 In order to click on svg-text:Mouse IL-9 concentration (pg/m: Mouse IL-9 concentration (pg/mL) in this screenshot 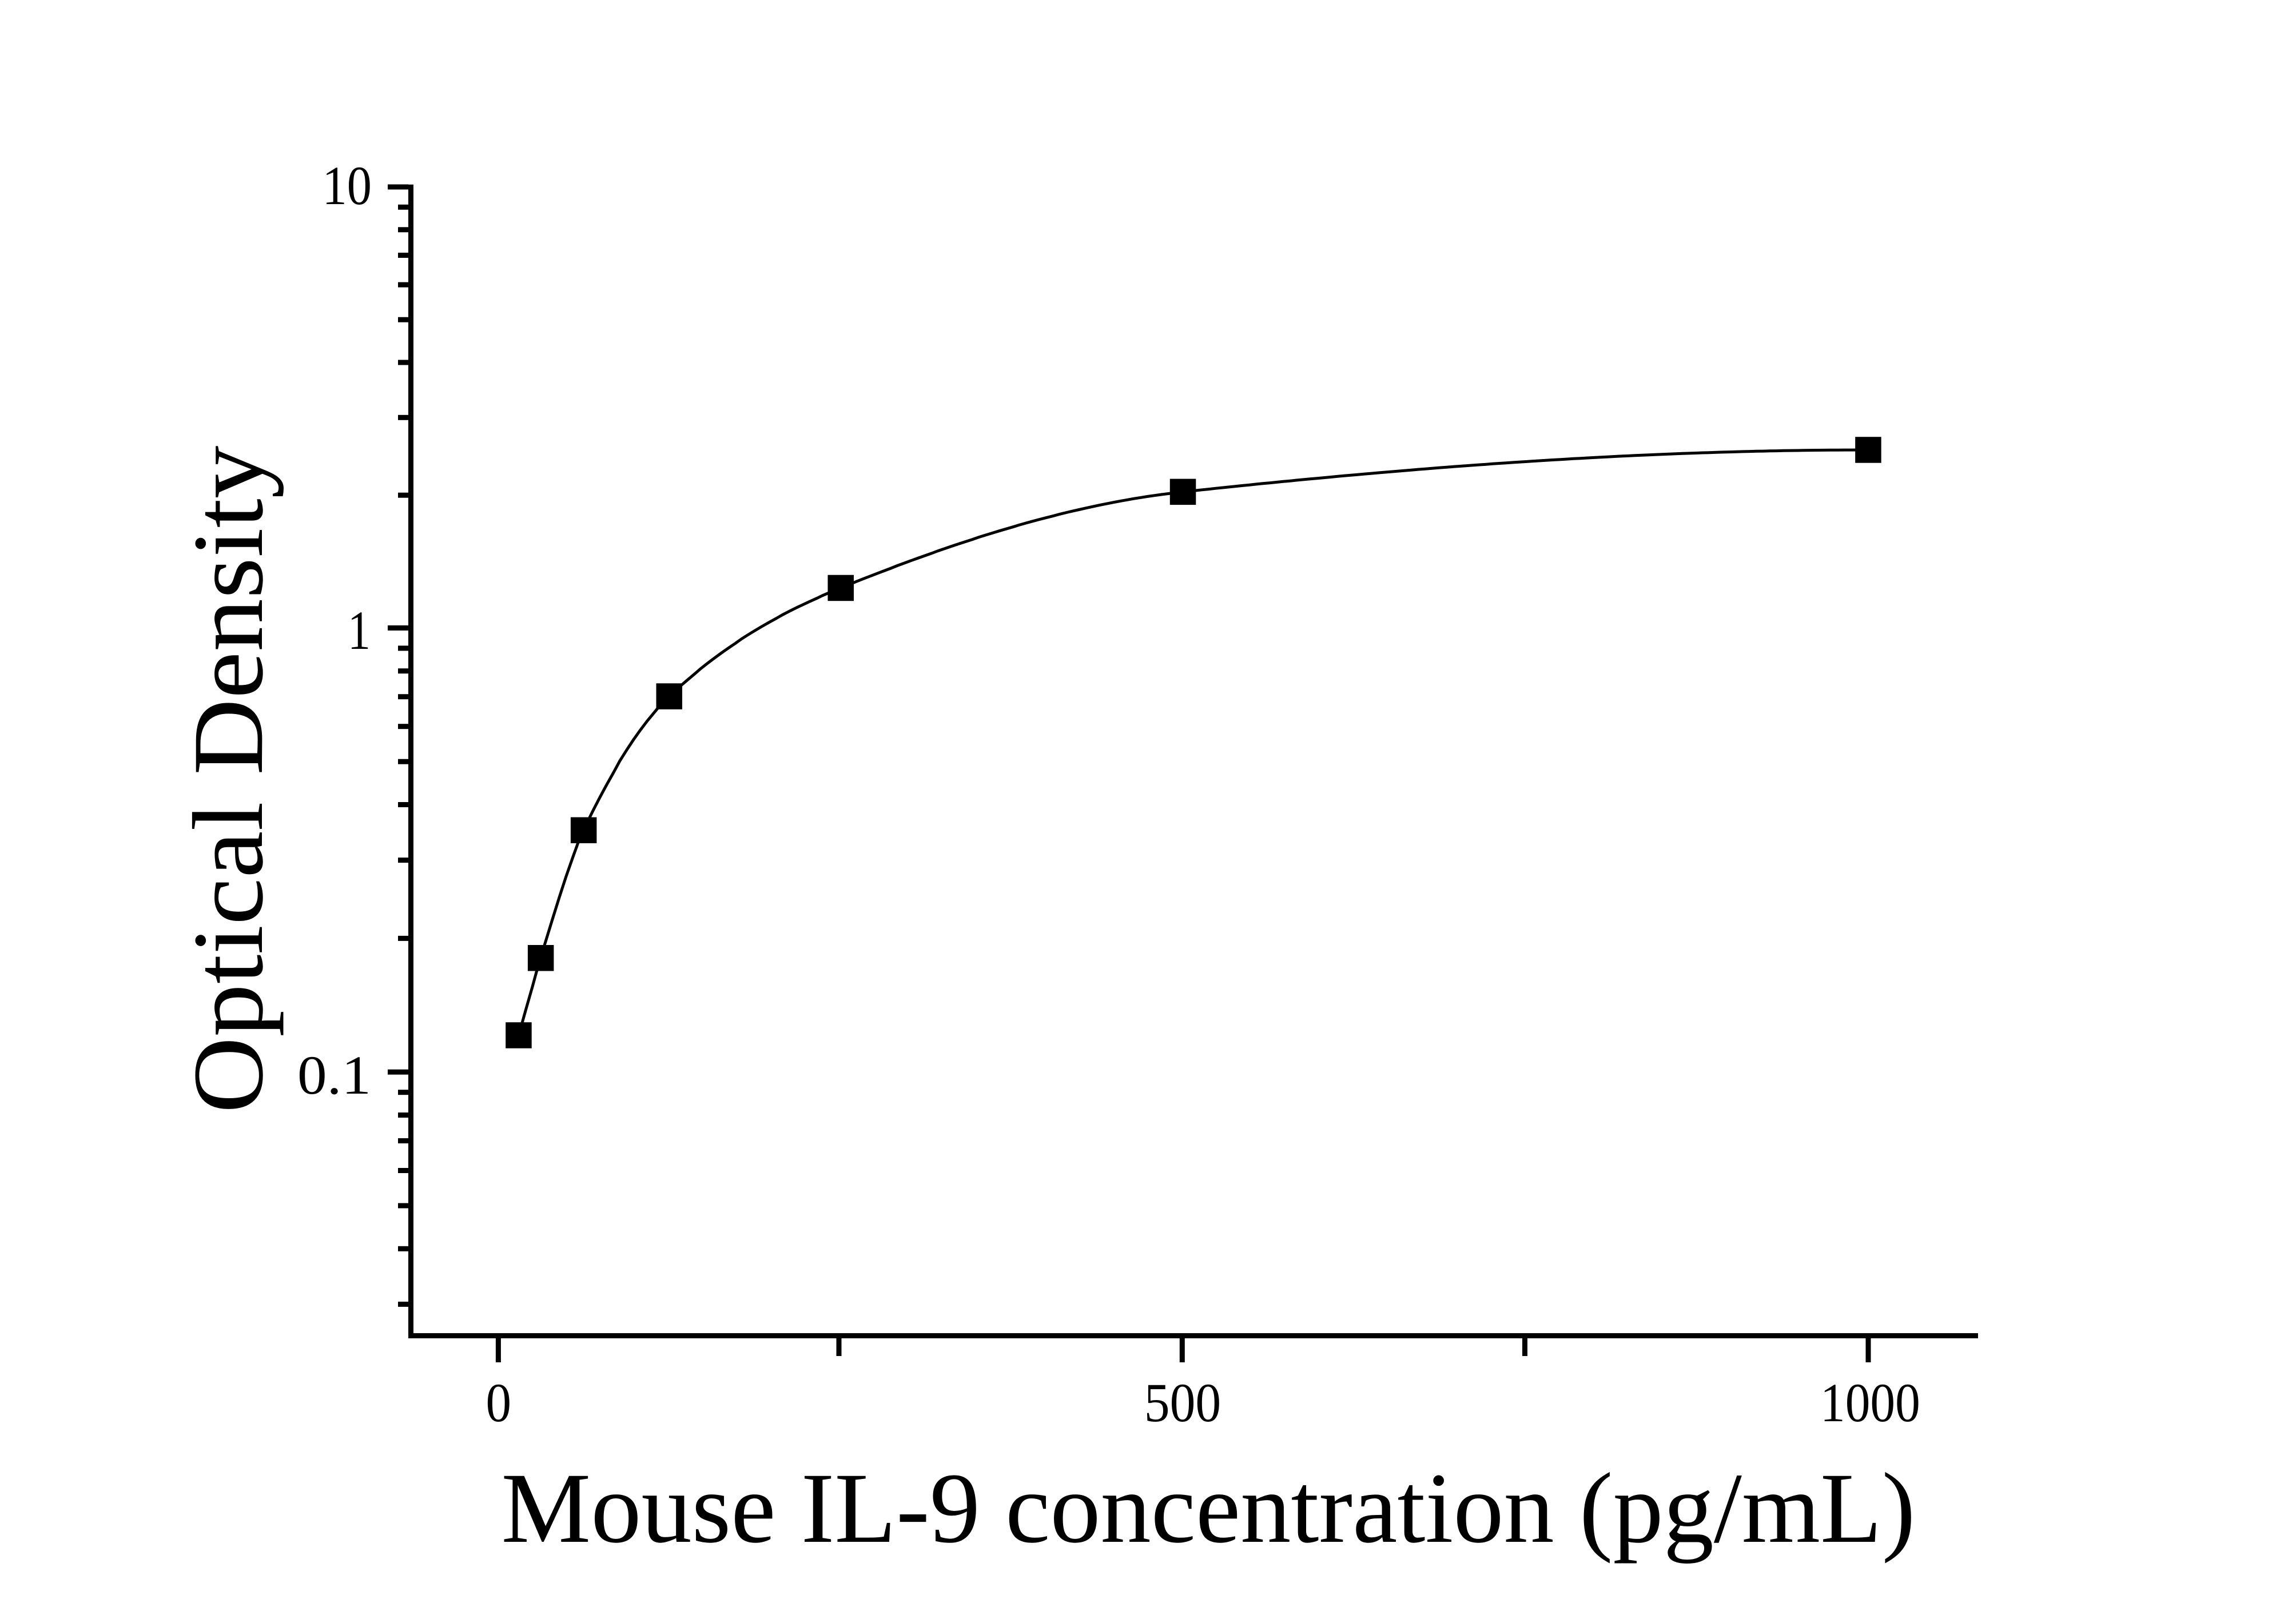, I will do `click(1209, 1508)`.